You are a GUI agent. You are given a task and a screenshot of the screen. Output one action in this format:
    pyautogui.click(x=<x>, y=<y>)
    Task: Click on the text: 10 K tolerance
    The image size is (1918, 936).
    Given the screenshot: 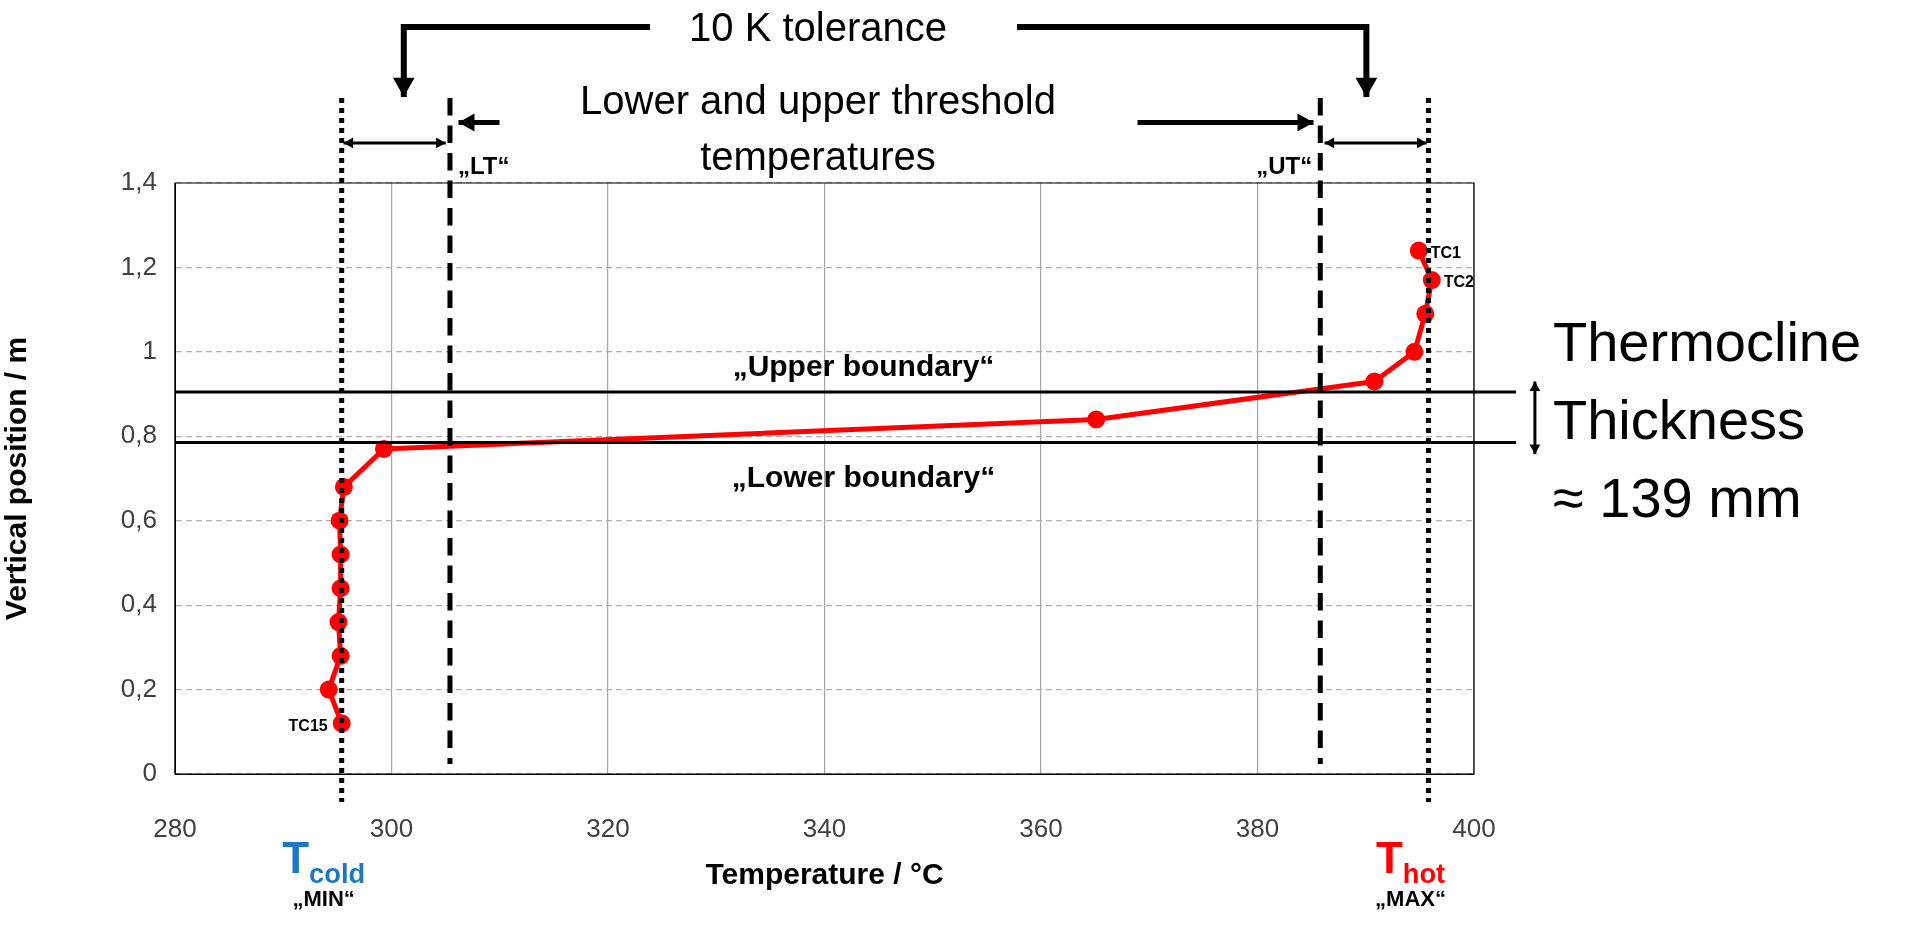 What is the action you would take?
    pyautogui.click(x=818, y=27)
    